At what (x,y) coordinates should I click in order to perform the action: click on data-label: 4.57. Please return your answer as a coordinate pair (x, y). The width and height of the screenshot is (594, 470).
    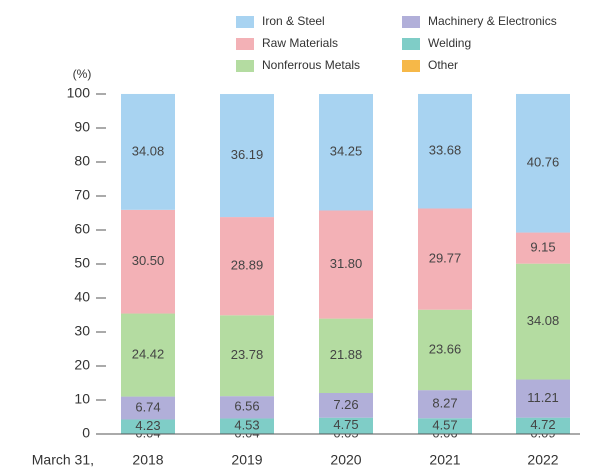
    Looking at the image, I should click on (444, 424).